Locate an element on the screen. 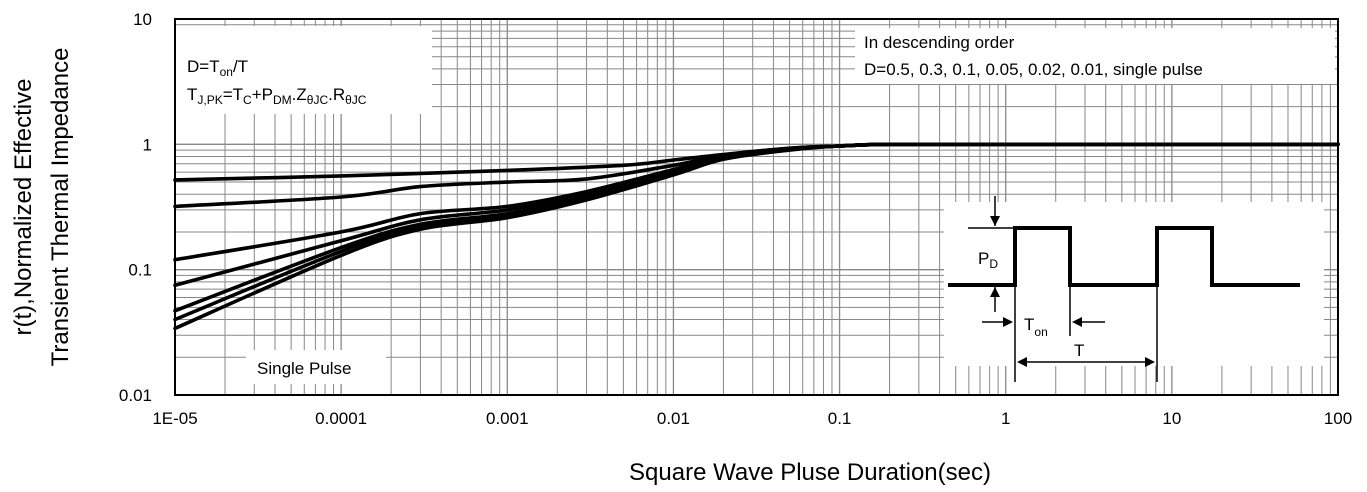  y-tick-label: 1 is located at coordinates (147, 144).